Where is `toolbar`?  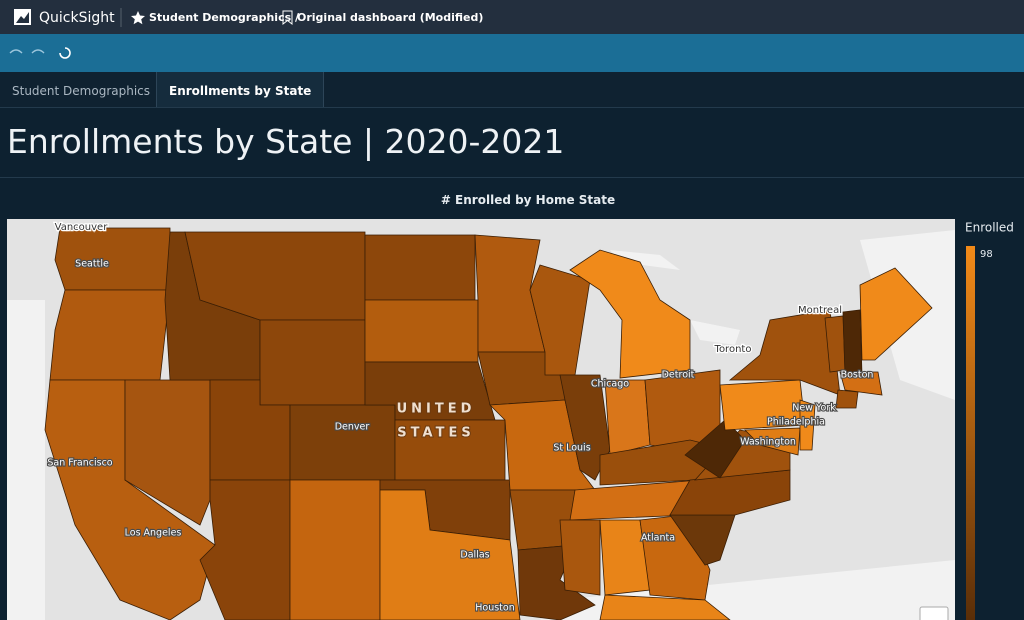
toolbar is located at coordinates (512, 53).